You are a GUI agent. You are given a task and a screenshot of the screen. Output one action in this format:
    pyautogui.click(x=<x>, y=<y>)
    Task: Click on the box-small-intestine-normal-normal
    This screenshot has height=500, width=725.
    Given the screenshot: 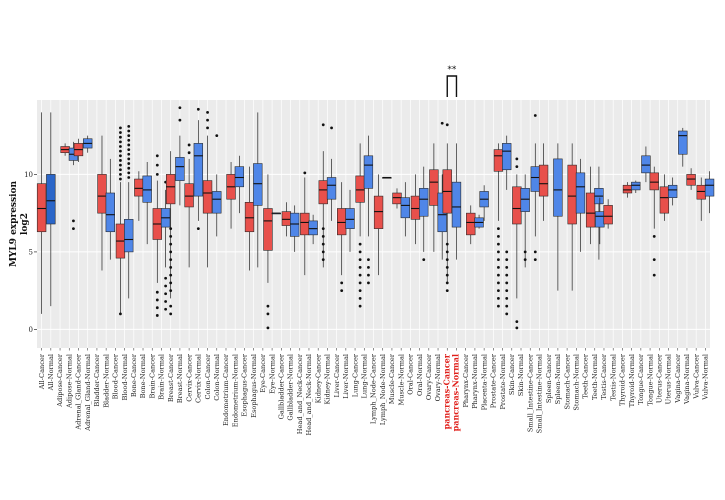 What is the action you would take?
    pyautogui.click(x=535, y=188)
    